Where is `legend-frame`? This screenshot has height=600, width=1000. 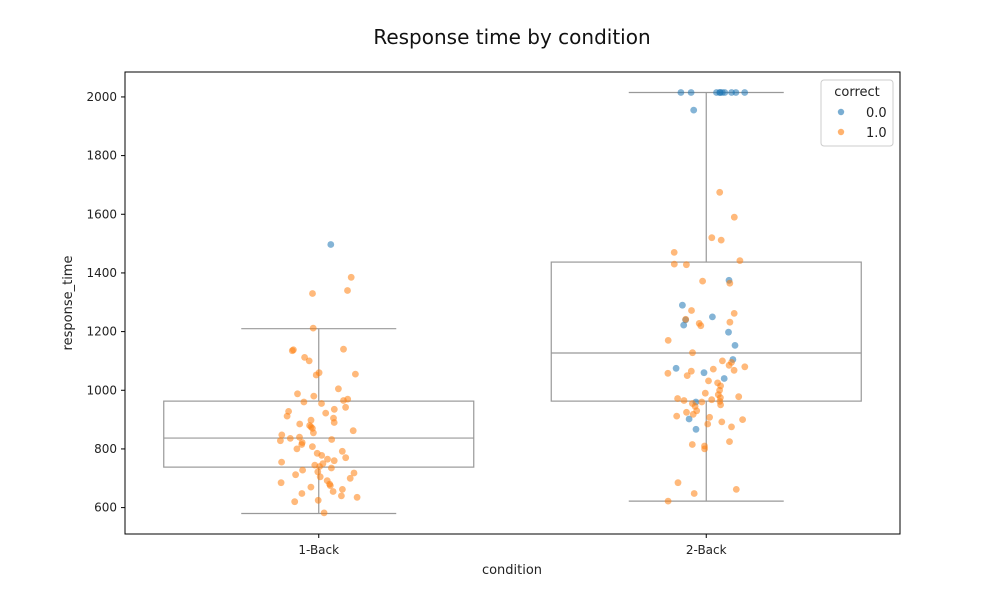 legend-frame is located at coordinates (857, 113).